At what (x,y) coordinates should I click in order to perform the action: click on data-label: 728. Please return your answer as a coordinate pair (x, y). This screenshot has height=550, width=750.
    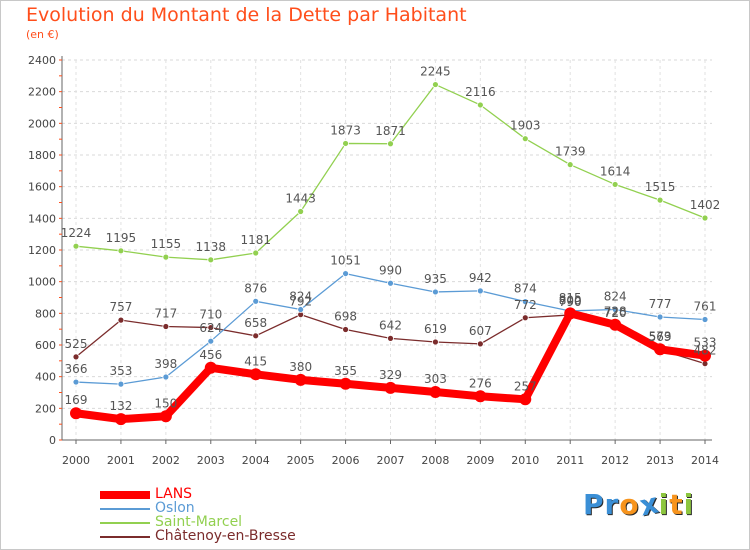
    Looking at the image, I should click on (615, 312).